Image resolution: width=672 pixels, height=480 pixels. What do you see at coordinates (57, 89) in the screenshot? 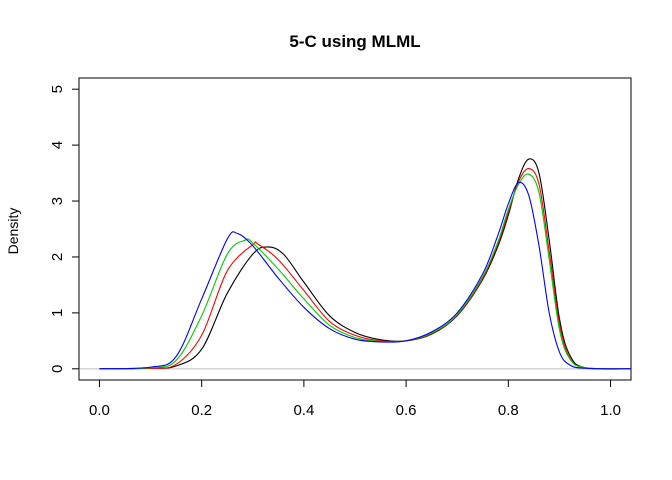
I see `y-tick-label: 5` at bounding box center [57, 89].